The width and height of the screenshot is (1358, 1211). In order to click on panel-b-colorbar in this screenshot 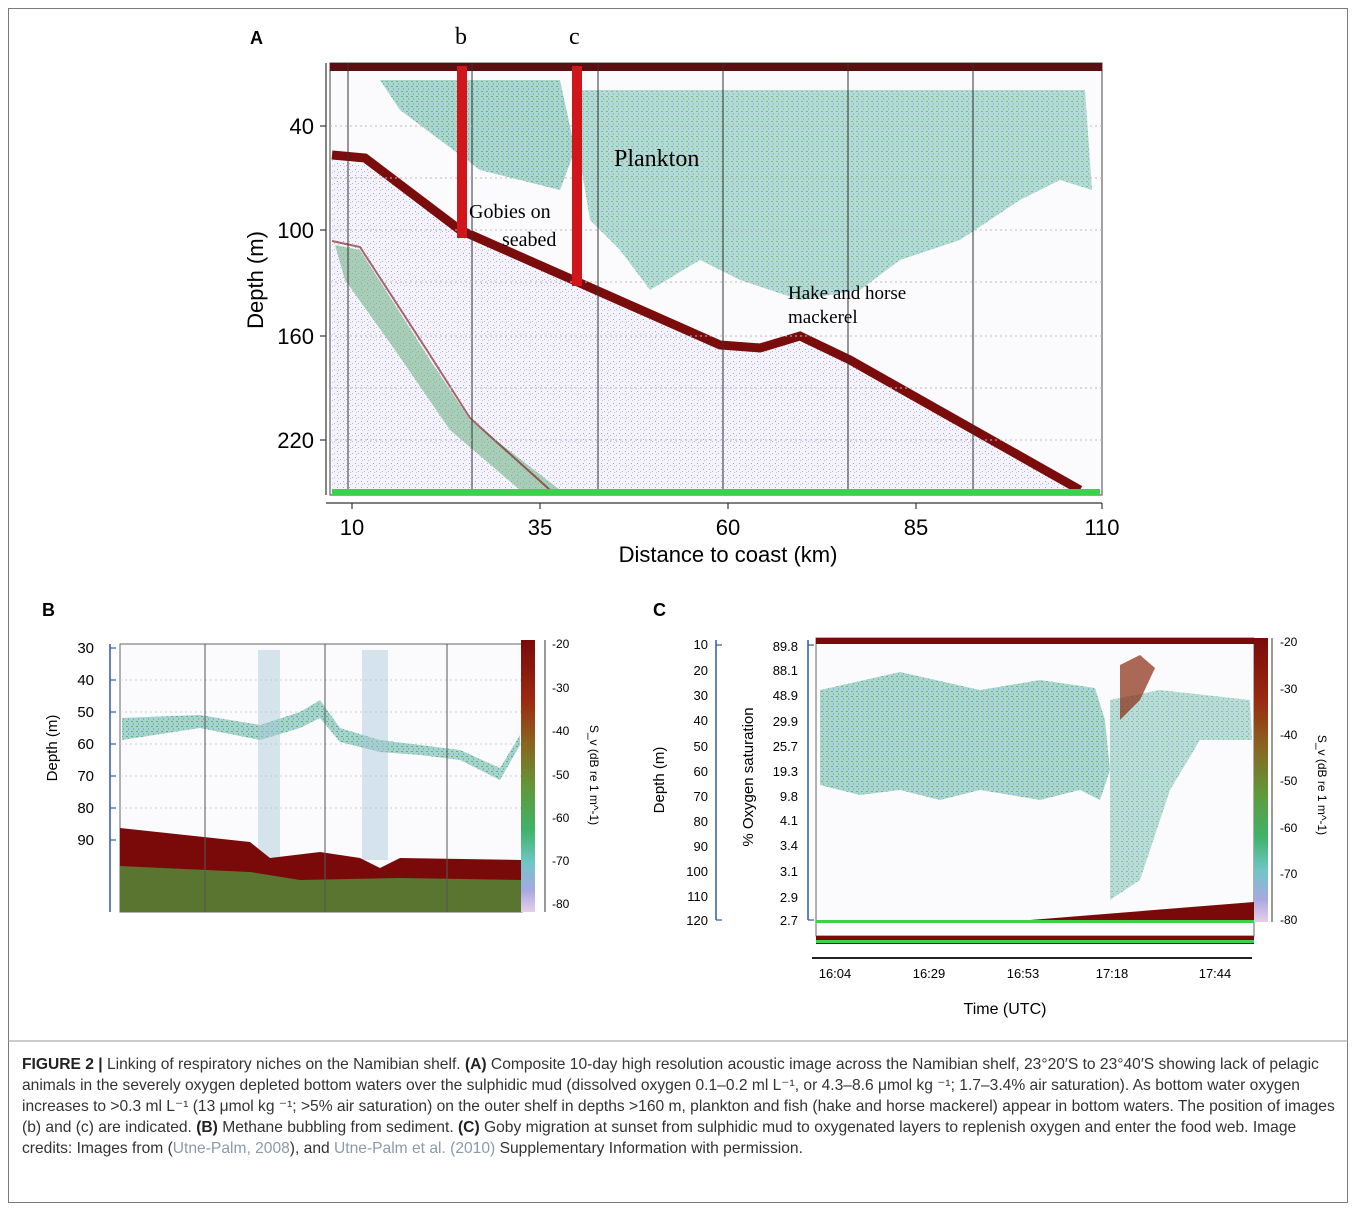, I will do `click(528, 776)`.